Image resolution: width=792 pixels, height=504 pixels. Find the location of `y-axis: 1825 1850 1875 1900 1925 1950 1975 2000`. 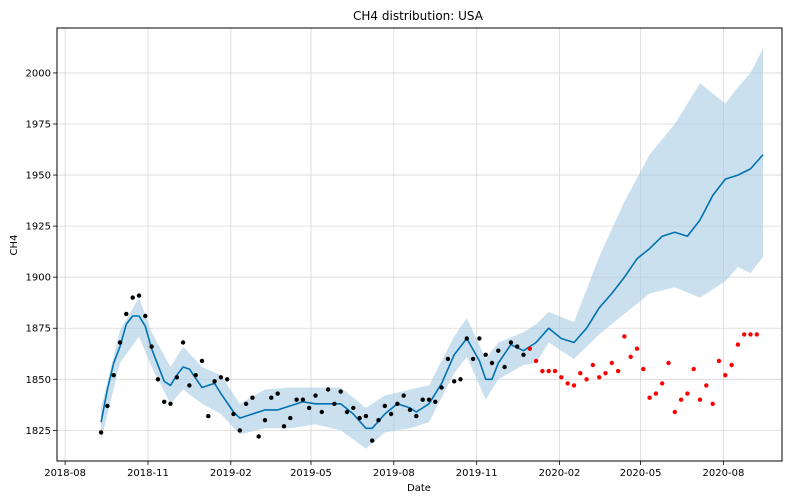

y-axis: 1825 1850 1875 1900 1925 1950 1975 2000 is located at coordinates (41, 252).